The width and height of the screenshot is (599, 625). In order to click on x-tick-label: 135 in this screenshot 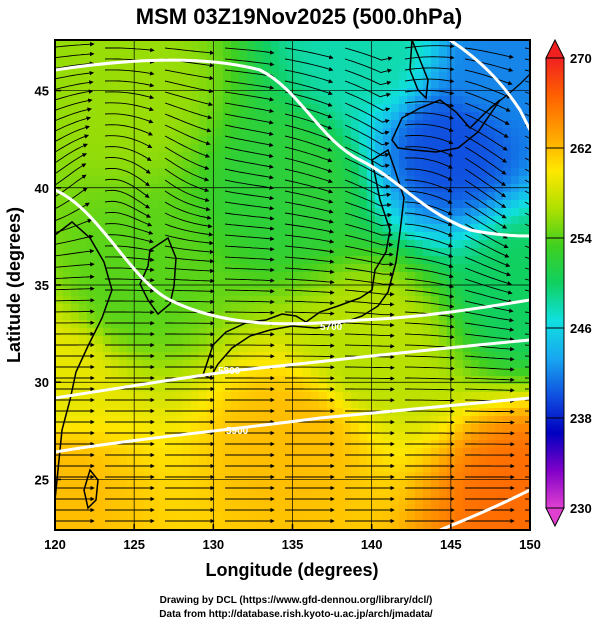, I will do `click(293, 544)`.